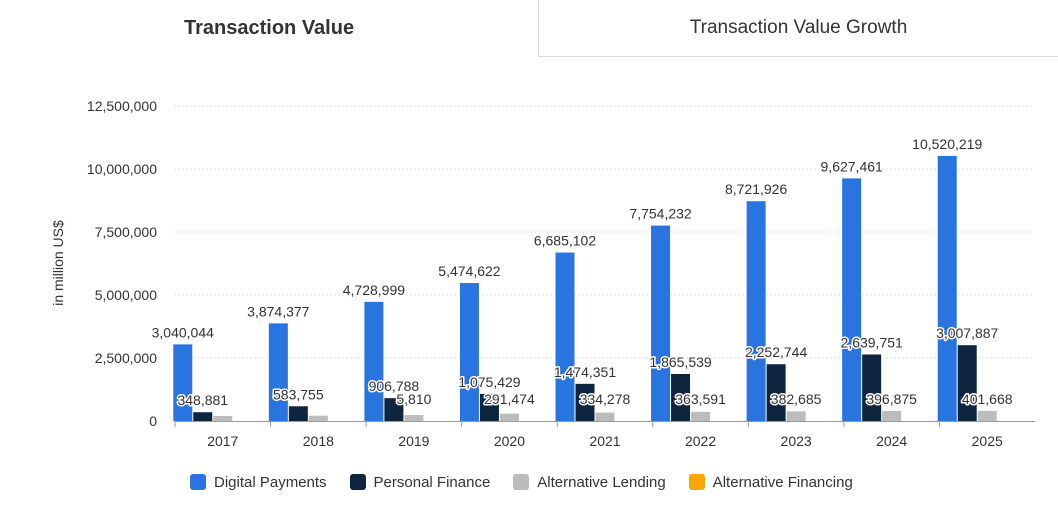 Image resolution: width=1058 pixels, height=508 pixels. What do you see at coordinates (278, 311) in the screenshot?
I see `data-label: 3,874,377` at bounding box center [278, 311].